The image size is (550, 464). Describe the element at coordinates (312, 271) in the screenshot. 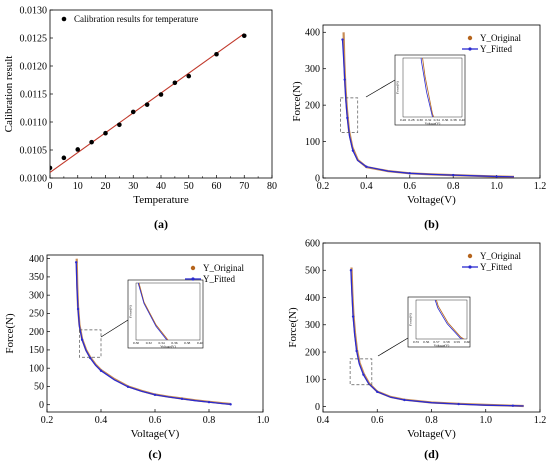

I see `y-tick-label: 500` at that location.